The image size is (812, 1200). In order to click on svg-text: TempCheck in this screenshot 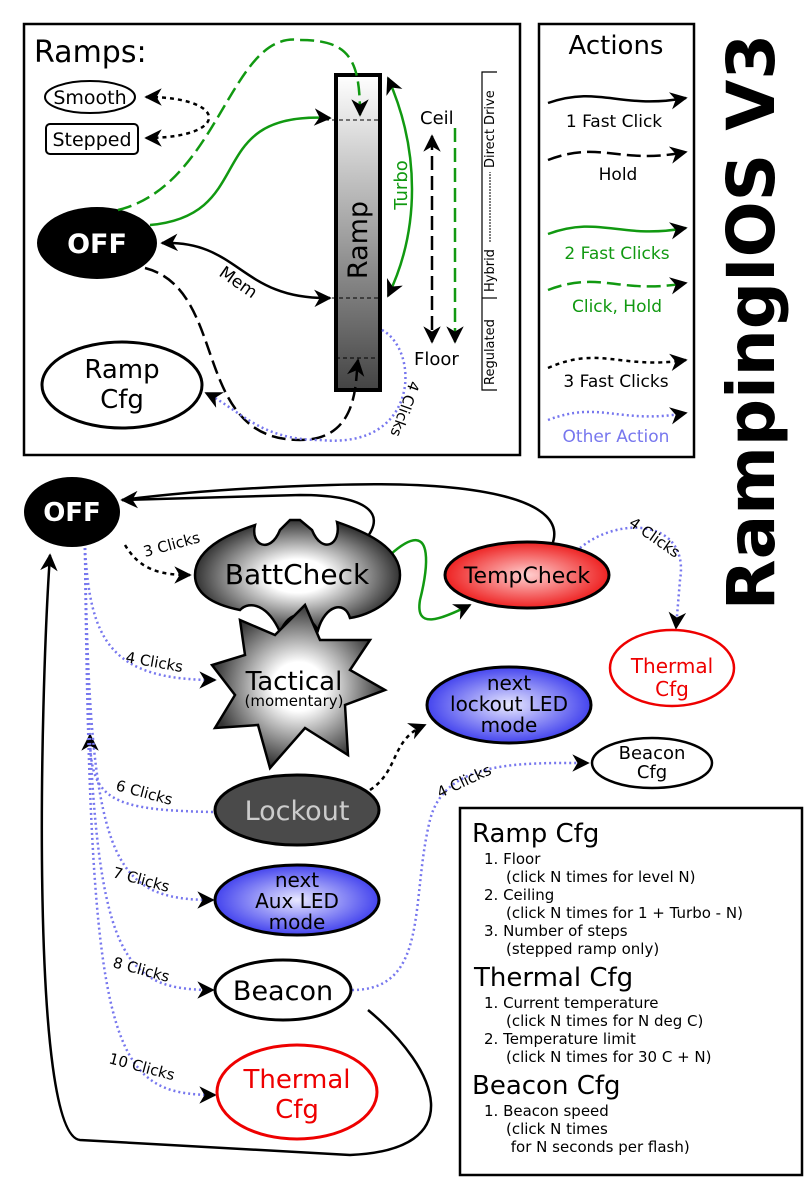, I will do `click(527, 576)`.